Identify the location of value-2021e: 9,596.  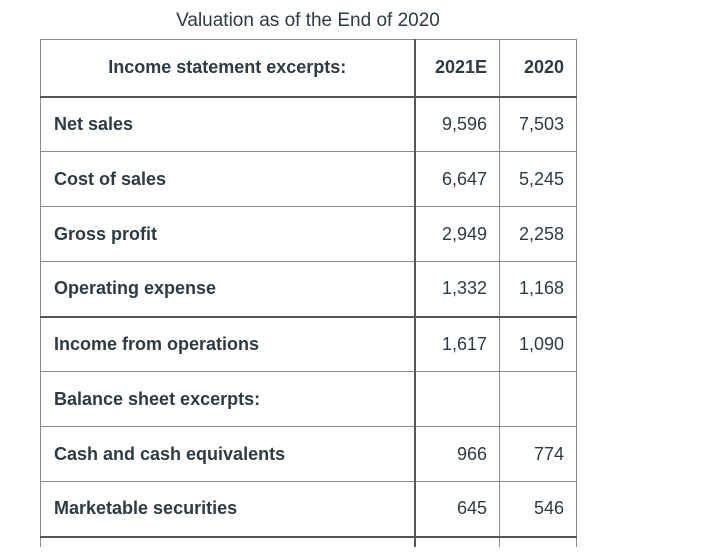
(457, 124).